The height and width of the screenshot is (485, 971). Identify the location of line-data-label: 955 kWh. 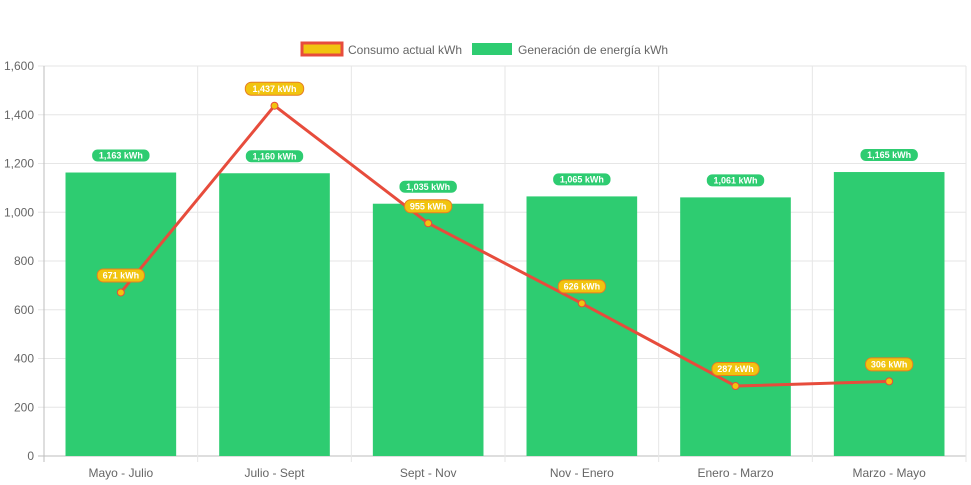
(428, 206).